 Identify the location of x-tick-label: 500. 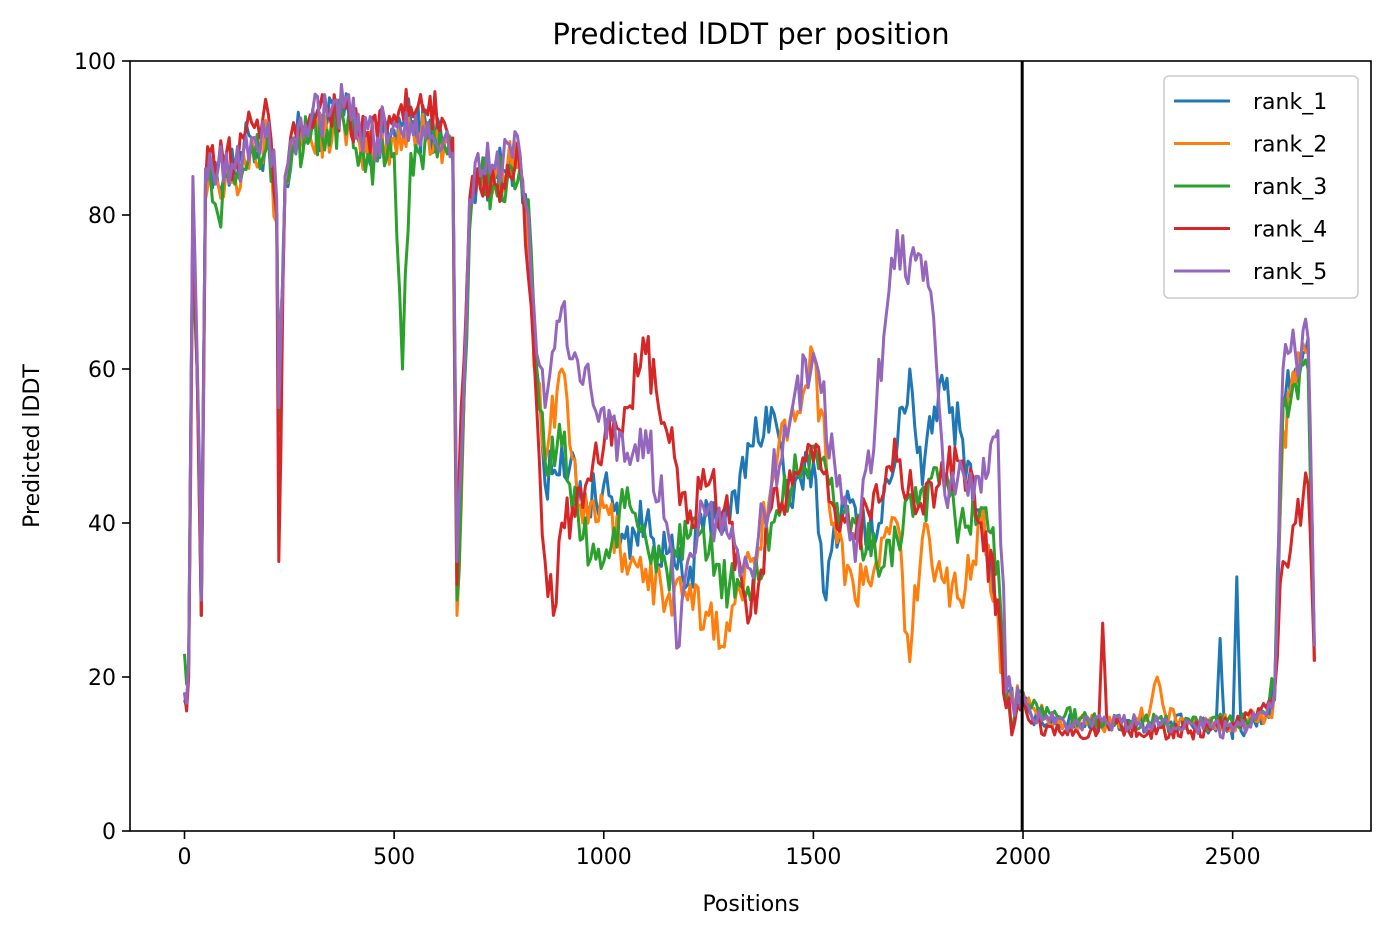
(394, 857).